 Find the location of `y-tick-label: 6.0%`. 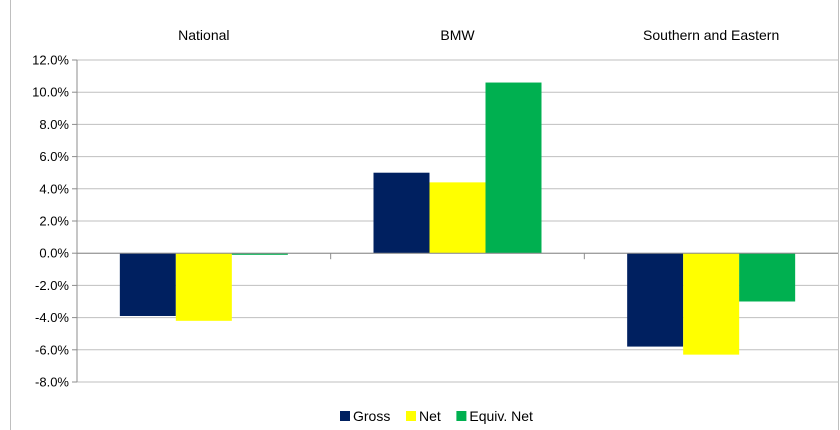

y-tick-label: 6.0% is located at coordinates (54, 156).